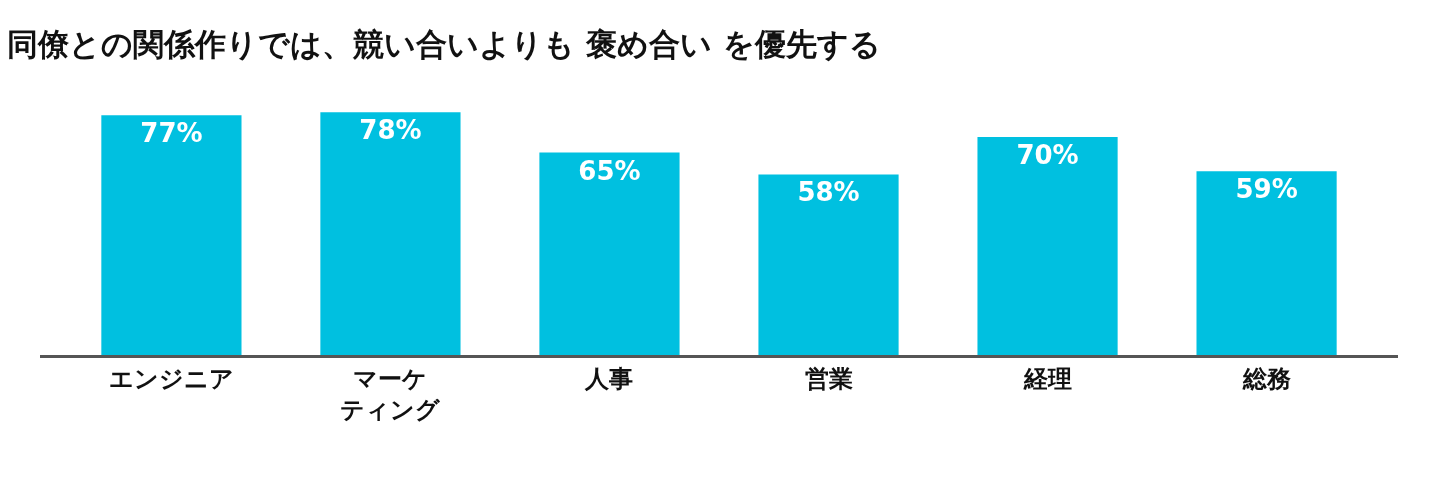 Image resolution: width=1440 pixels, height=492 pixels. I want to click on x-tick-label: 総務, so click(1266, 378).